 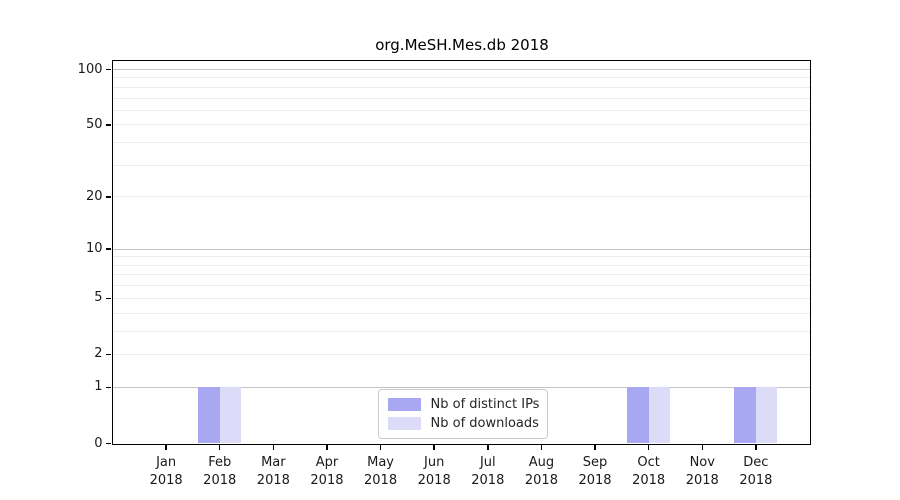 I want to click on legend-item: Nb of distinct IPs, so click(x=463, y=404).